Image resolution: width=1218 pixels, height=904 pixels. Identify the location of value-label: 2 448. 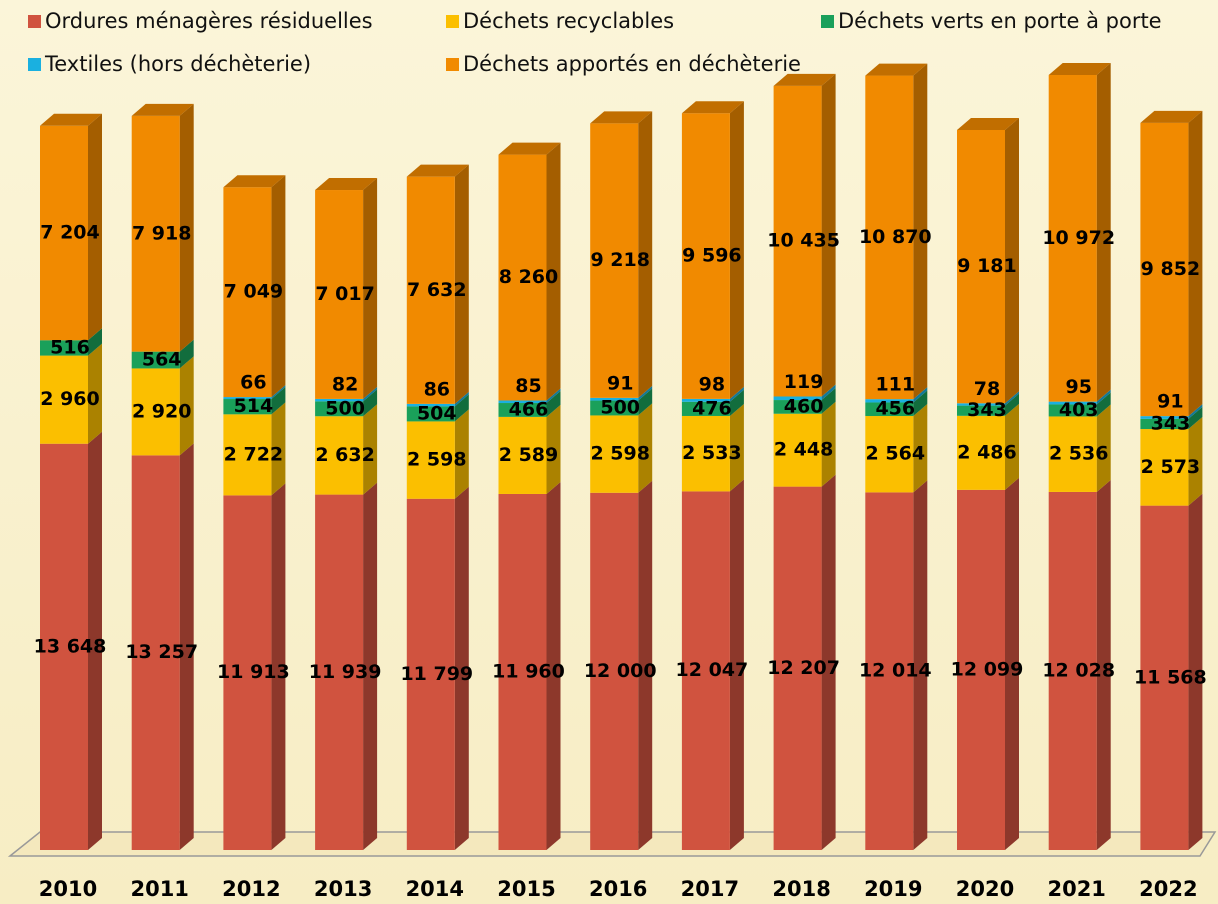
(804, 450).